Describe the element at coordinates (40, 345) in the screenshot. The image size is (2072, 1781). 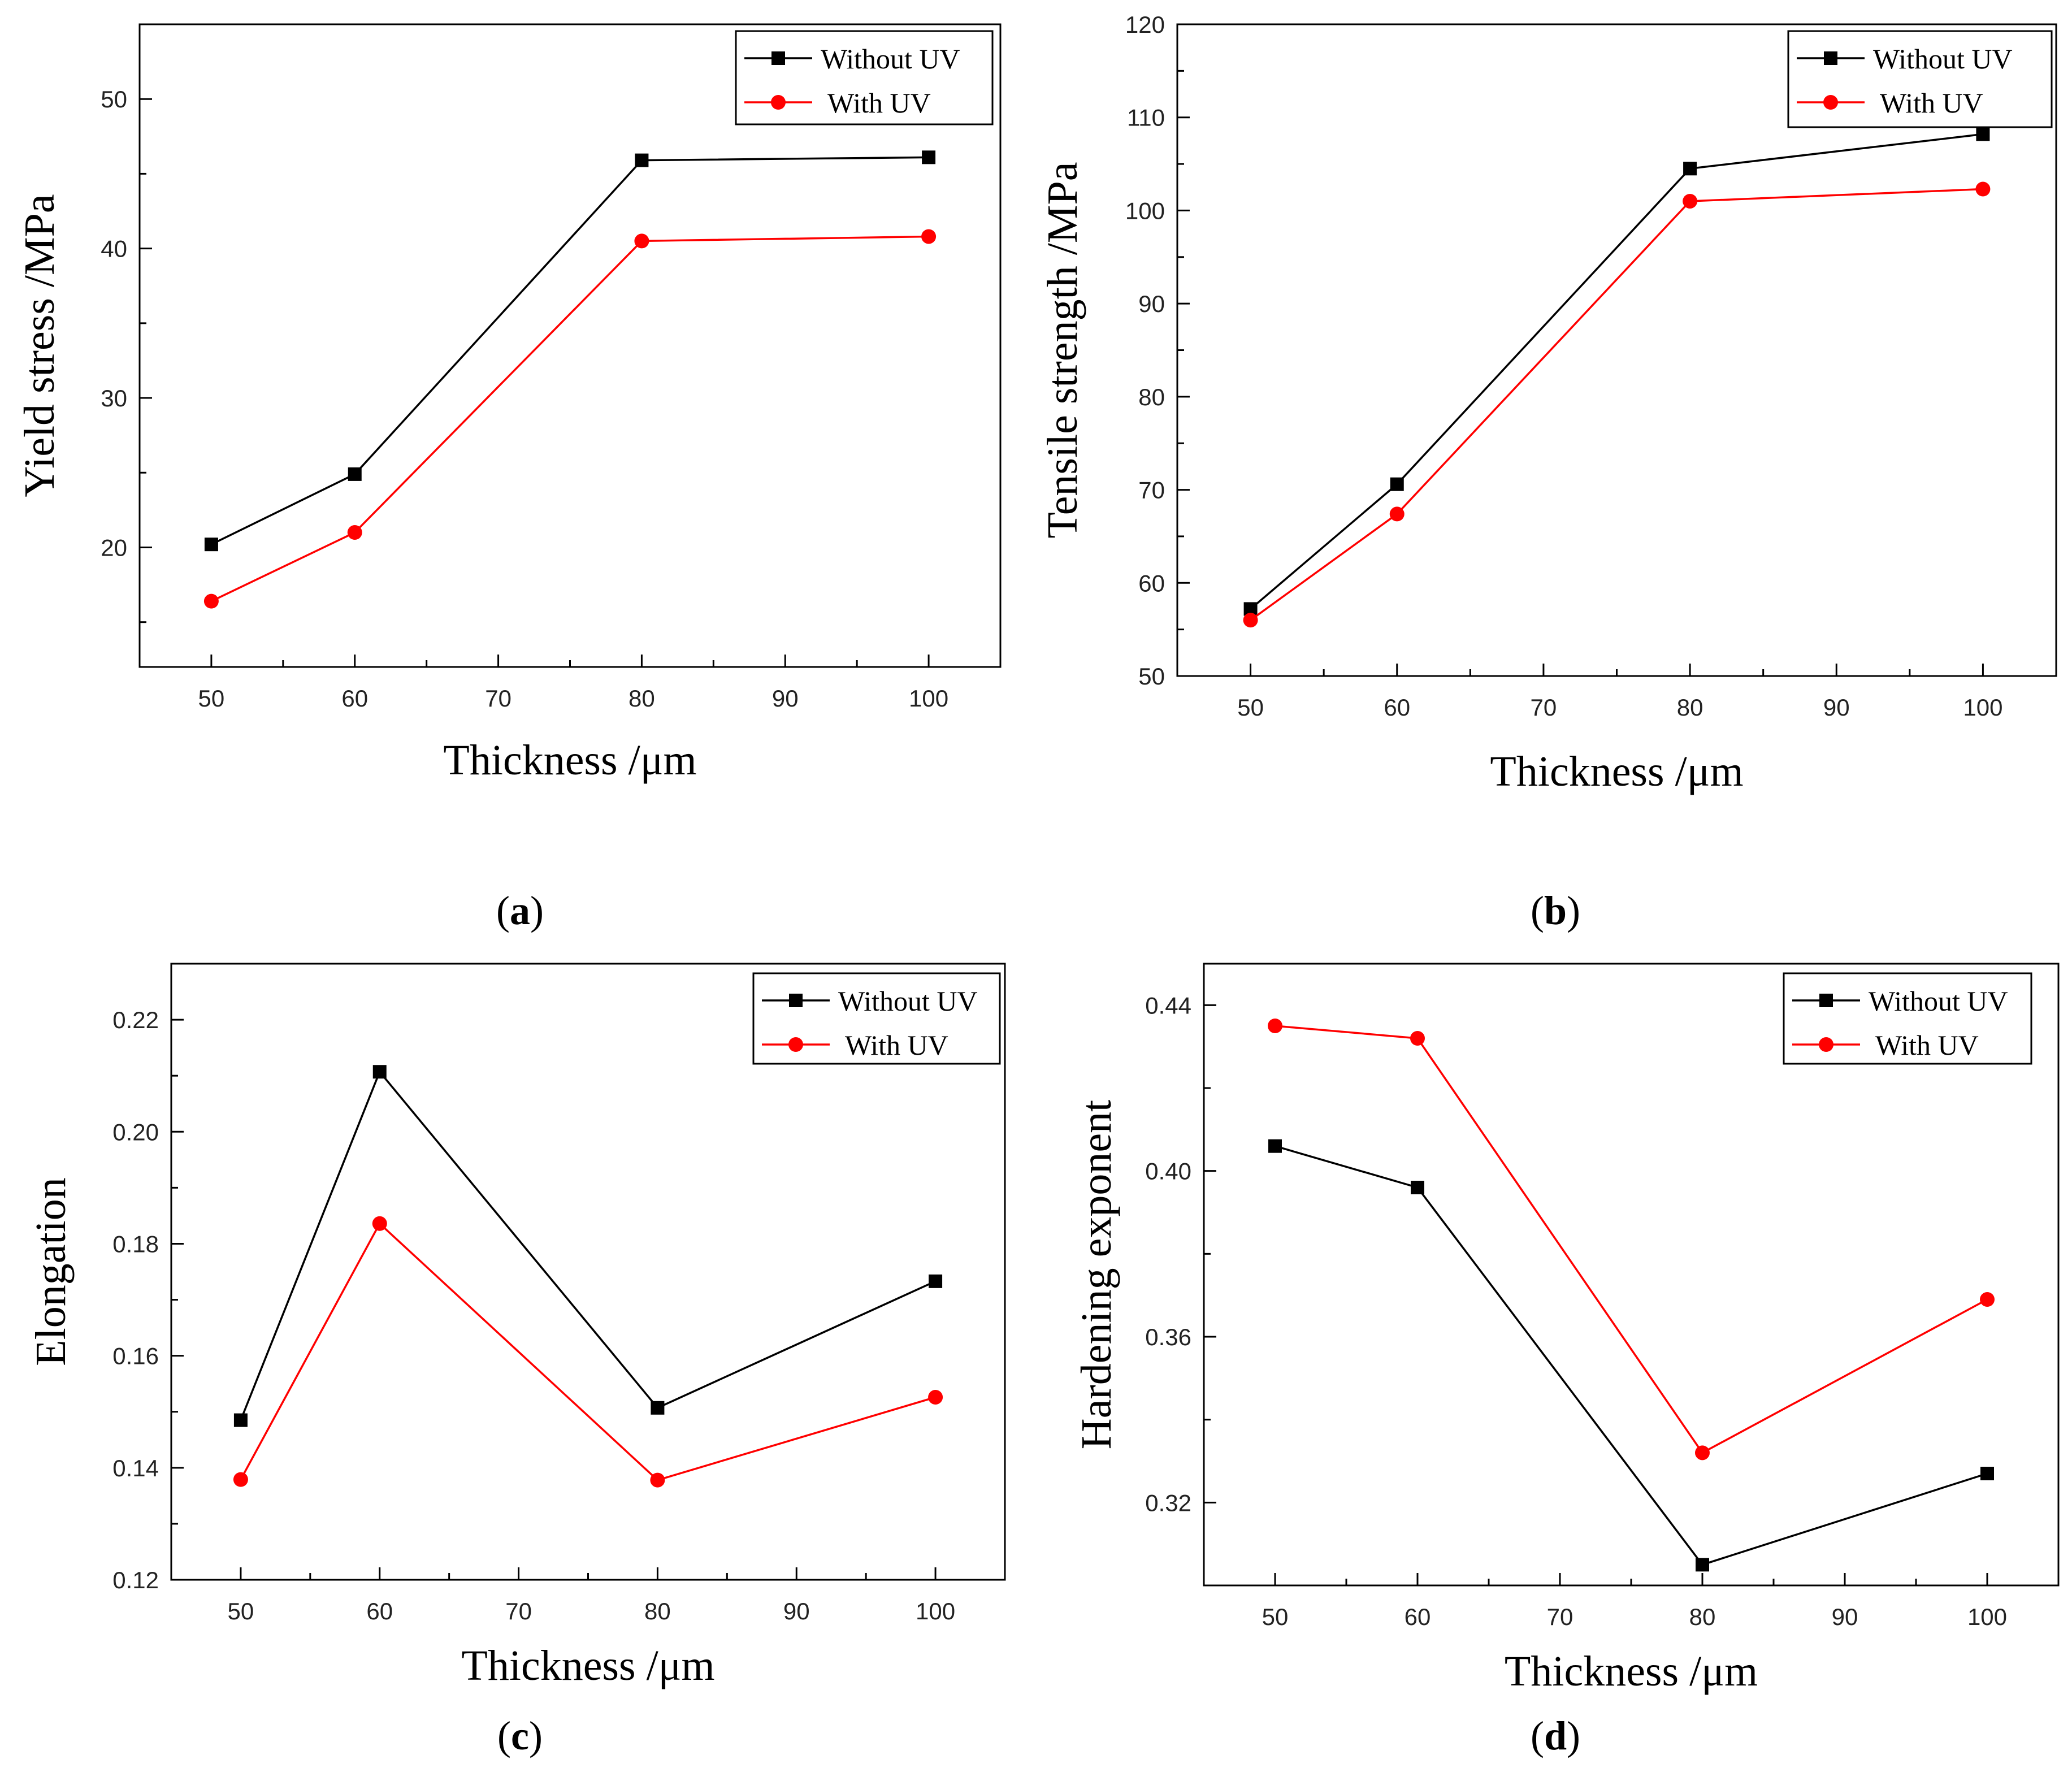
I see `y-axis-title: Yield stress /MPa` at that location.